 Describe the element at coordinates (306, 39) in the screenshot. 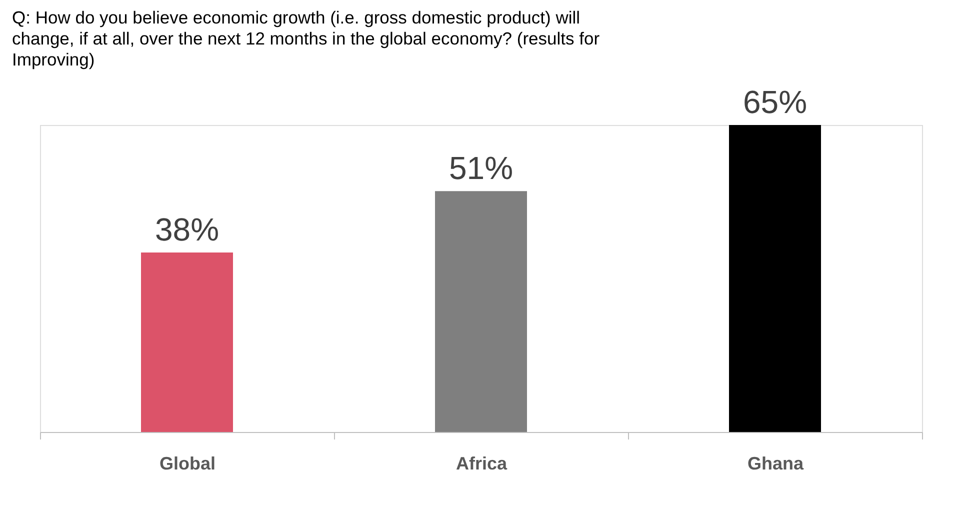

I see `chart-title: Q: How do you believe economic growth (i.e. gross domestic product) will change, if at all, over the next 12 months in the global economy? (results for Improving)` at that location.